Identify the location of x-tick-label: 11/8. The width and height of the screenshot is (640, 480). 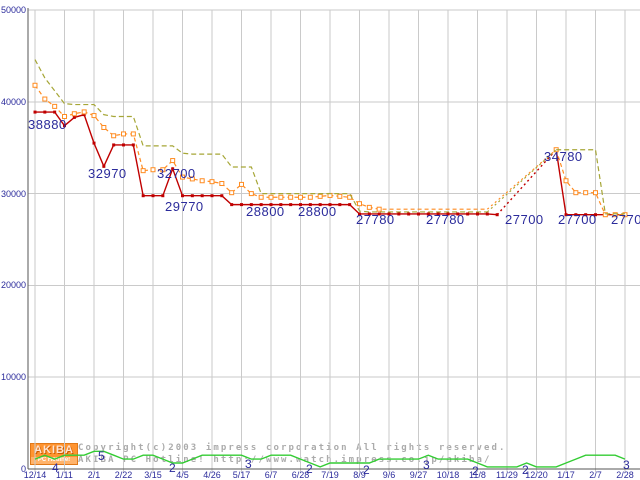
(477, 475).